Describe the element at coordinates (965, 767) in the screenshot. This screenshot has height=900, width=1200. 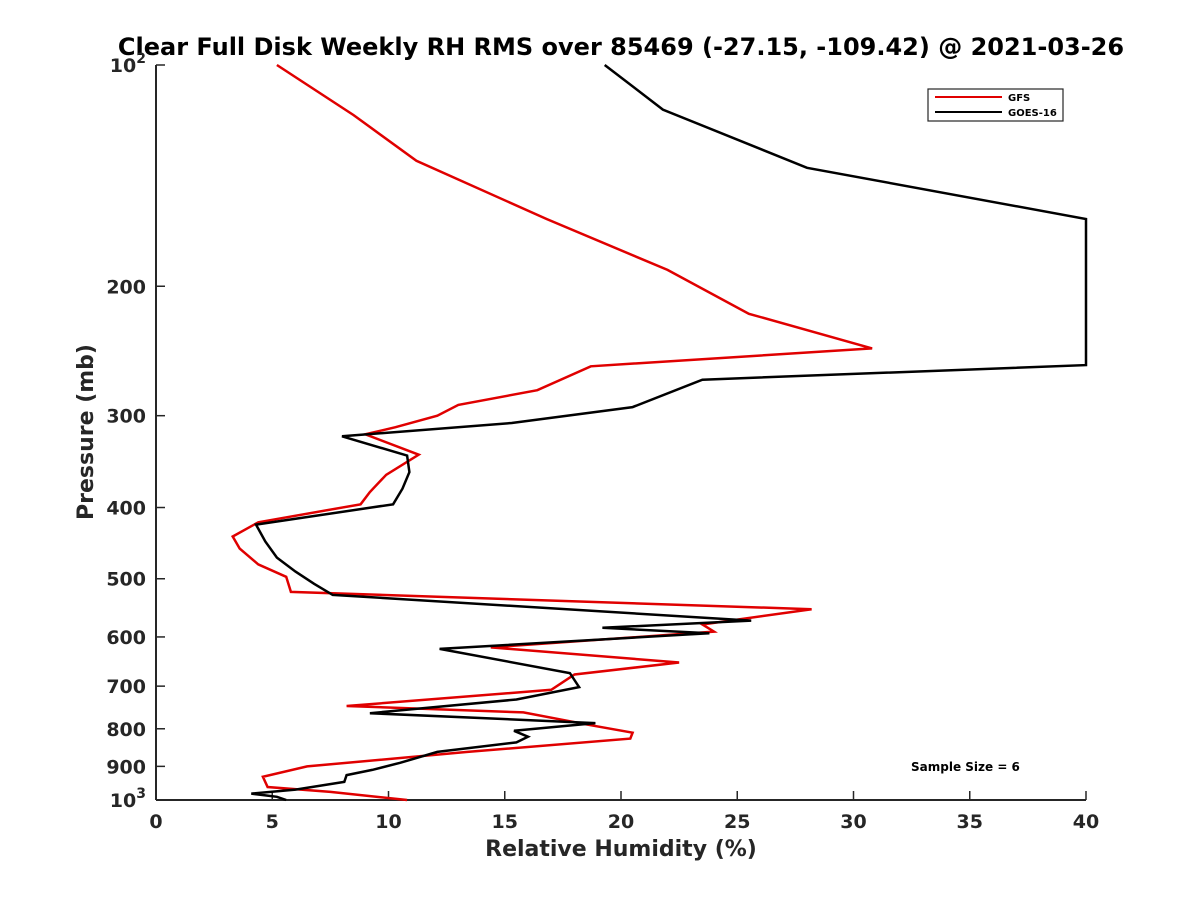
I see `sample-size-annotation: Sample Size = 6` at that location.